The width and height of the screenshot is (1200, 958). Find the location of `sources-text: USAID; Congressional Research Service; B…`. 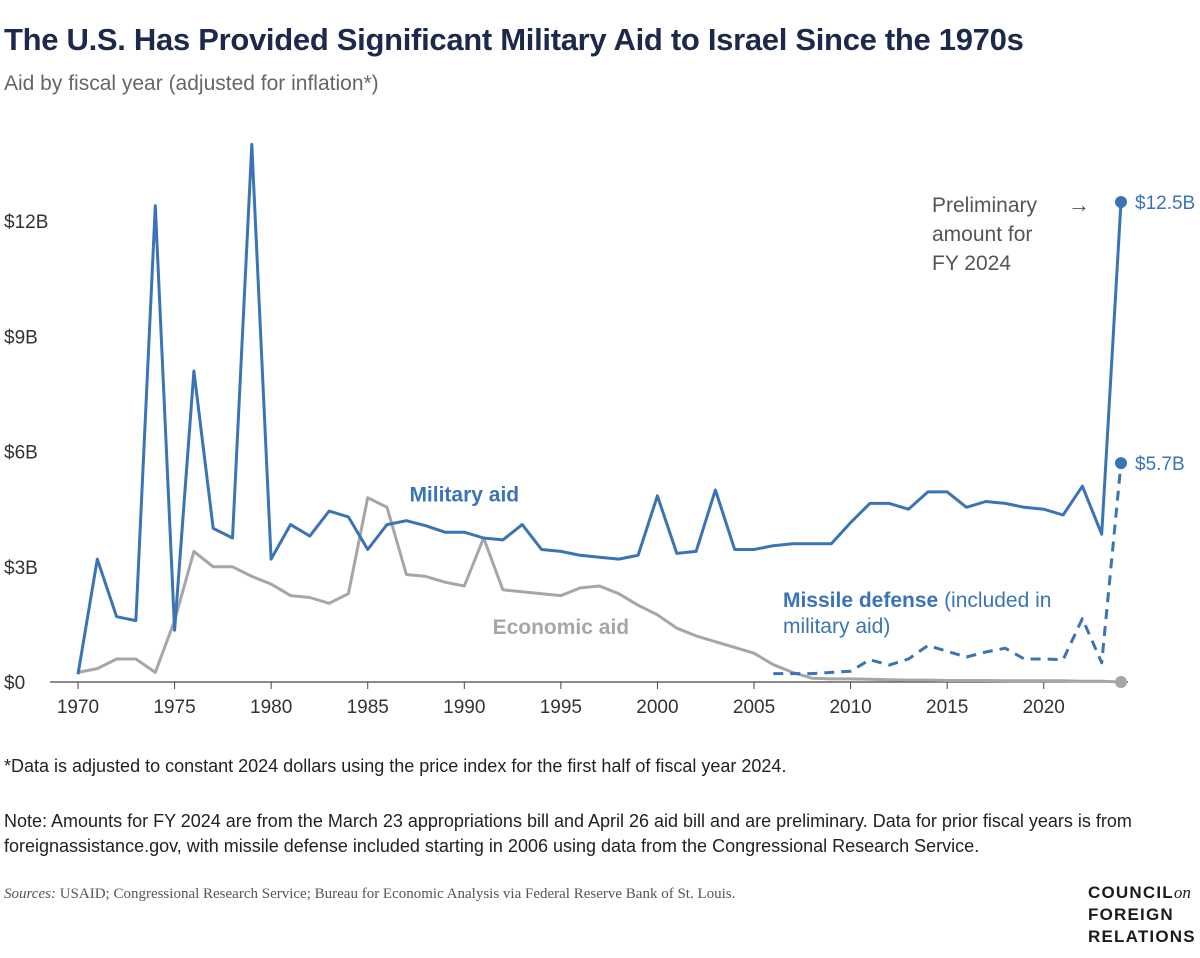

sources-text: USAID; Congressional Research Service; B… is located at coordinates (395, 894).